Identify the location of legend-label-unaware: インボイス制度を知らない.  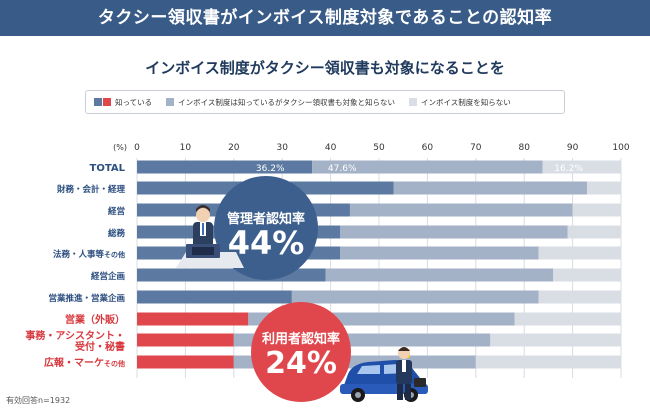
(466, 102).